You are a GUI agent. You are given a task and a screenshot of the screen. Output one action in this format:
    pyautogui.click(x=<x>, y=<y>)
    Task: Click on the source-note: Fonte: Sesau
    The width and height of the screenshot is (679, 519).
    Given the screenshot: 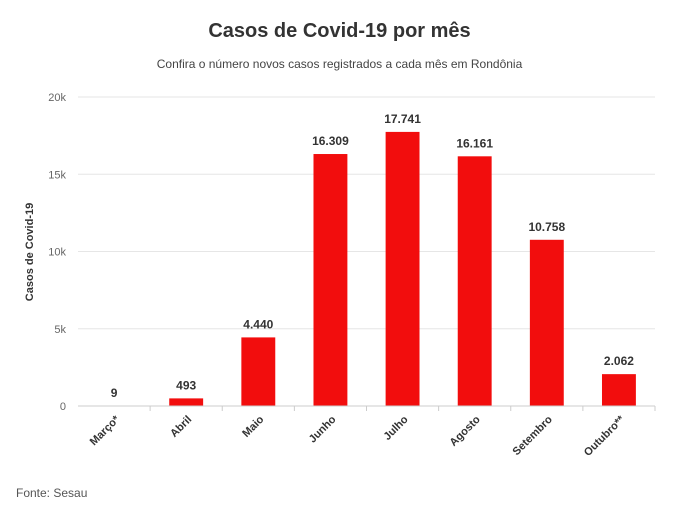 What is the action you would take?
    pyautogui.click(x=52, y=493)
    